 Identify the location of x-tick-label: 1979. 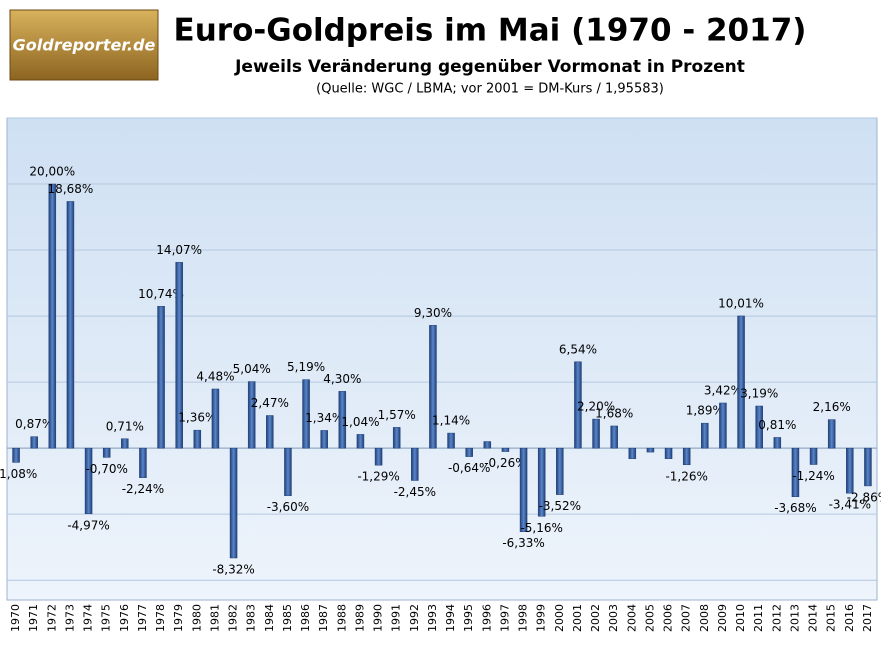
(178, 618).